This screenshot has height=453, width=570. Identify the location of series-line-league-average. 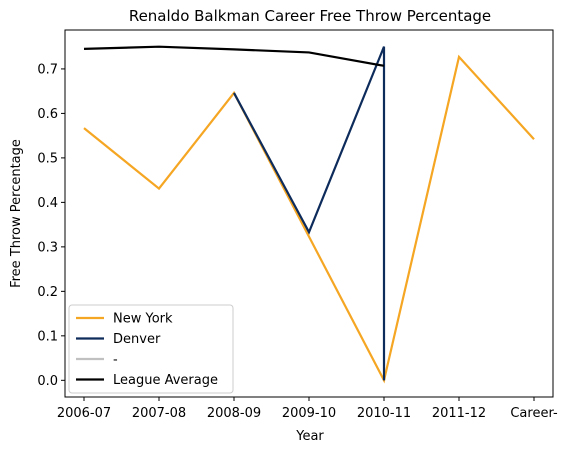
(234, 56).